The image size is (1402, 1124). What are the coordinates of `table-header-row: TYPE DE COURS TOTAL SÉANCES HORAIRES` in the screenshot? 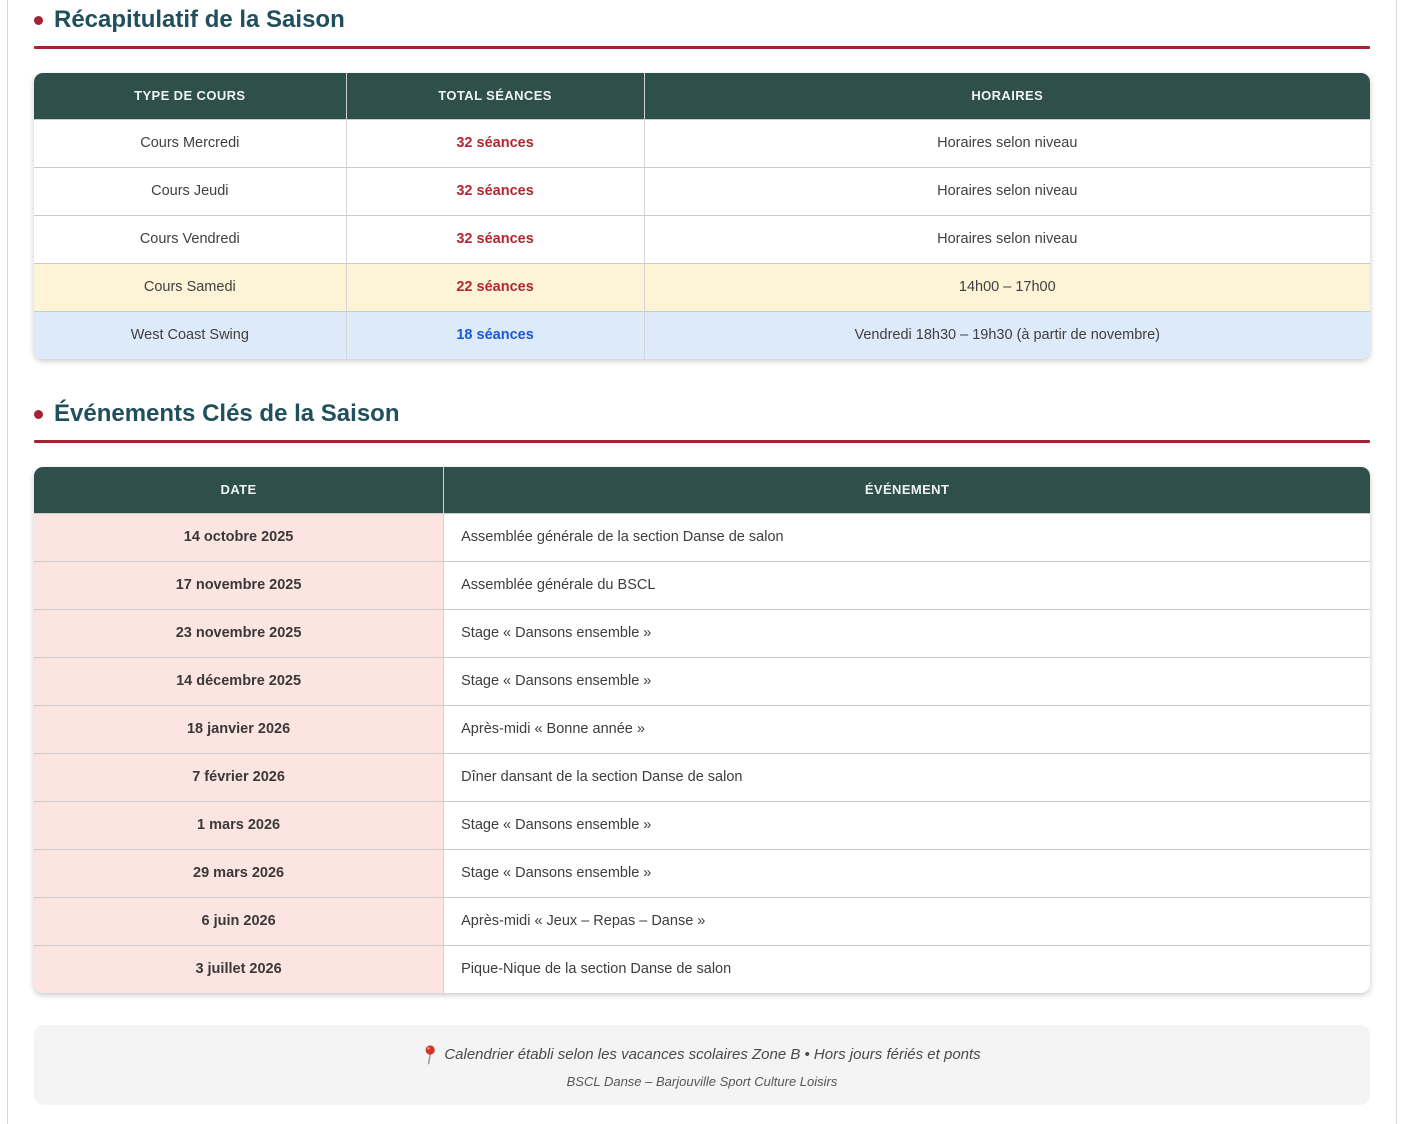 It's located at (702, 95).